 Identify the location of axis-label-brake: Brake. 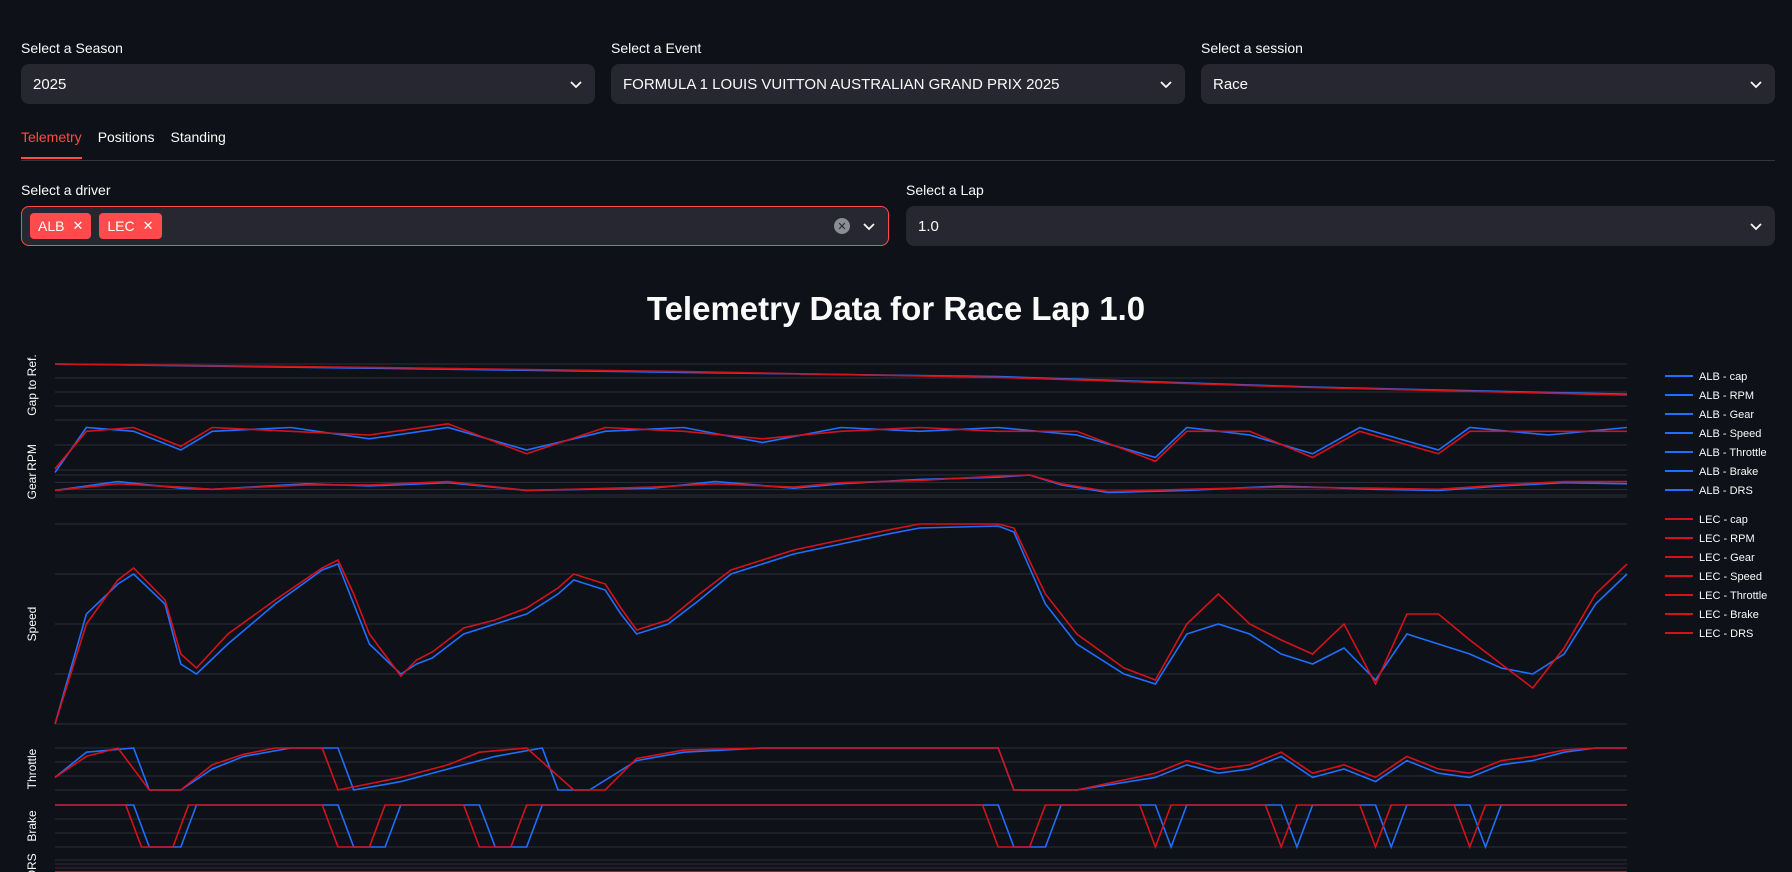
(32, 826).